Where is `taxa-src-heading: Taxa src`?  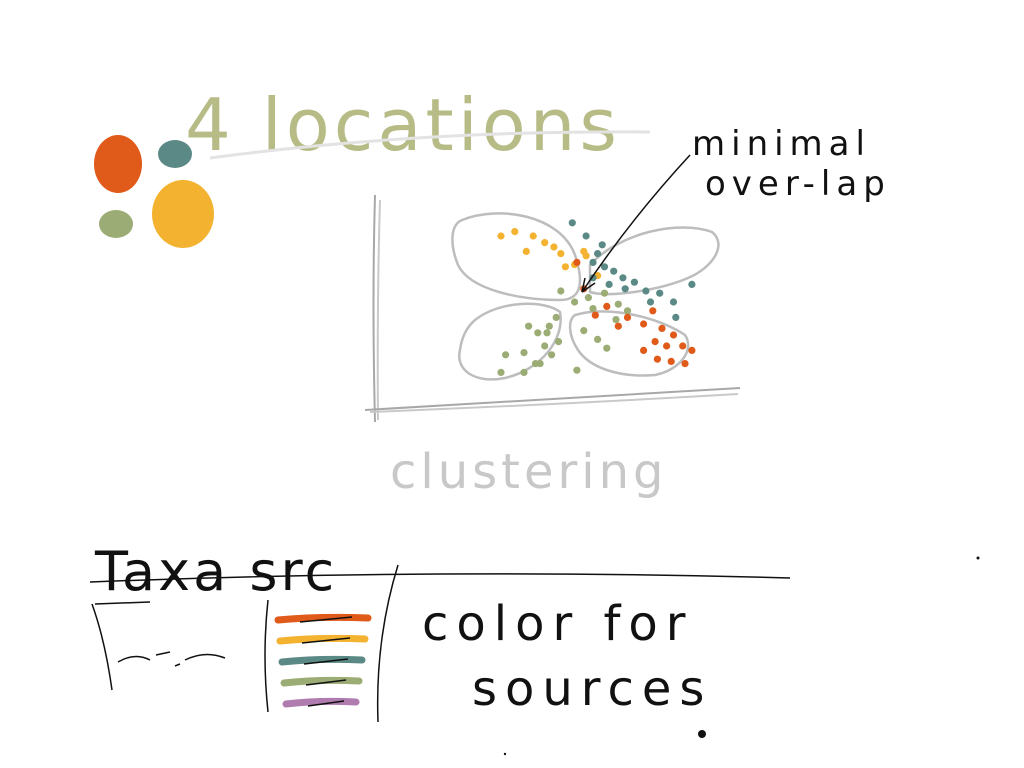 taxa-src-heading: Taxa src is located at coordinates (215, 571).